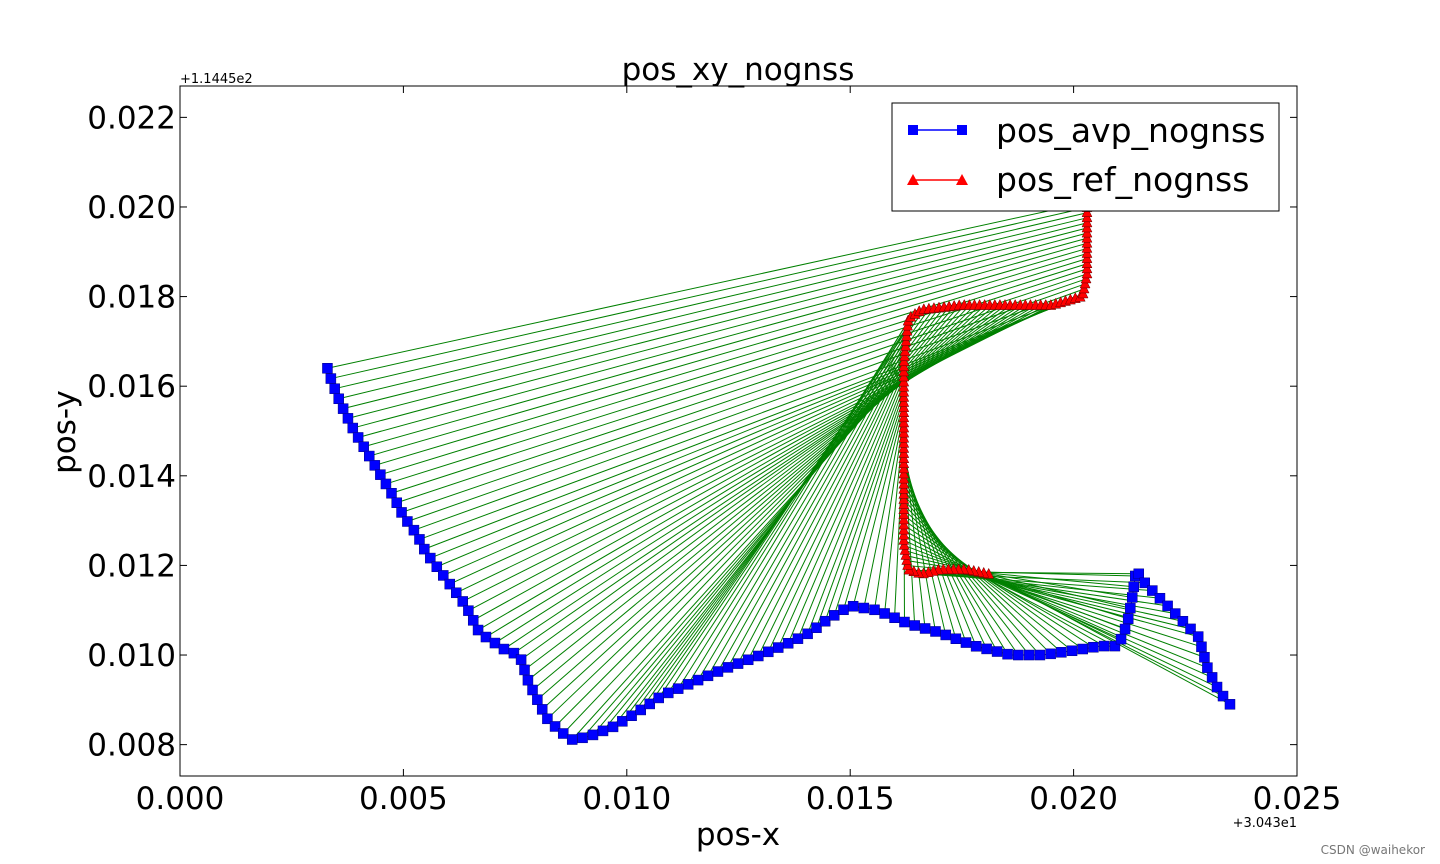 The image size is (1440, 864). I want to click on x-tick-label: 0.020, so click(1073, 799).